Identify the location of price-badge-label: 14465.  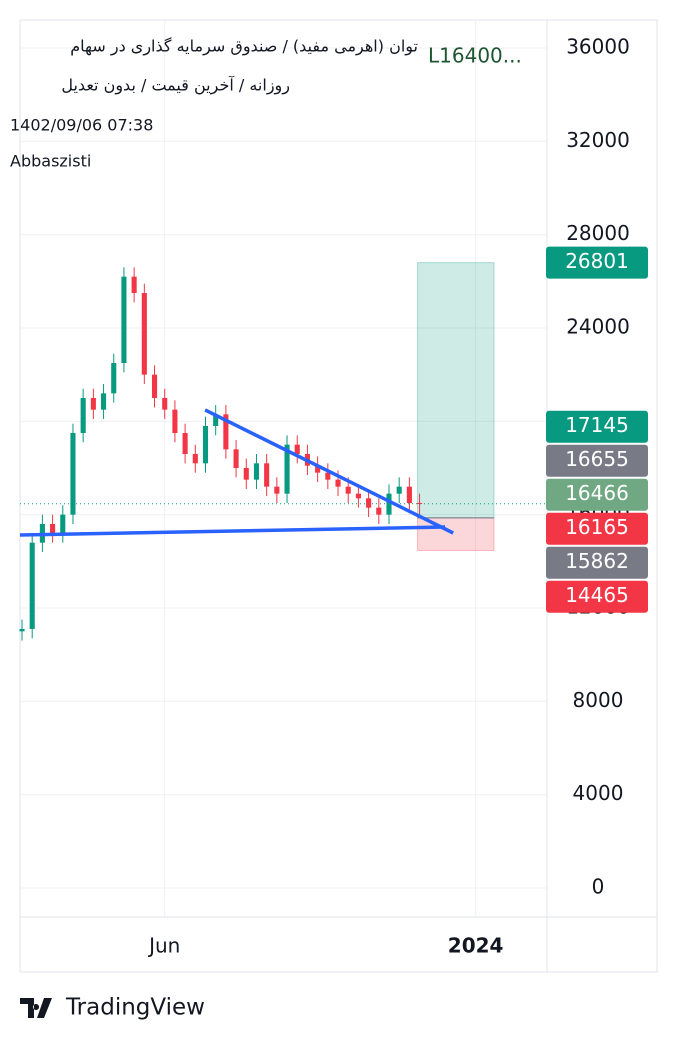
(597, 595).